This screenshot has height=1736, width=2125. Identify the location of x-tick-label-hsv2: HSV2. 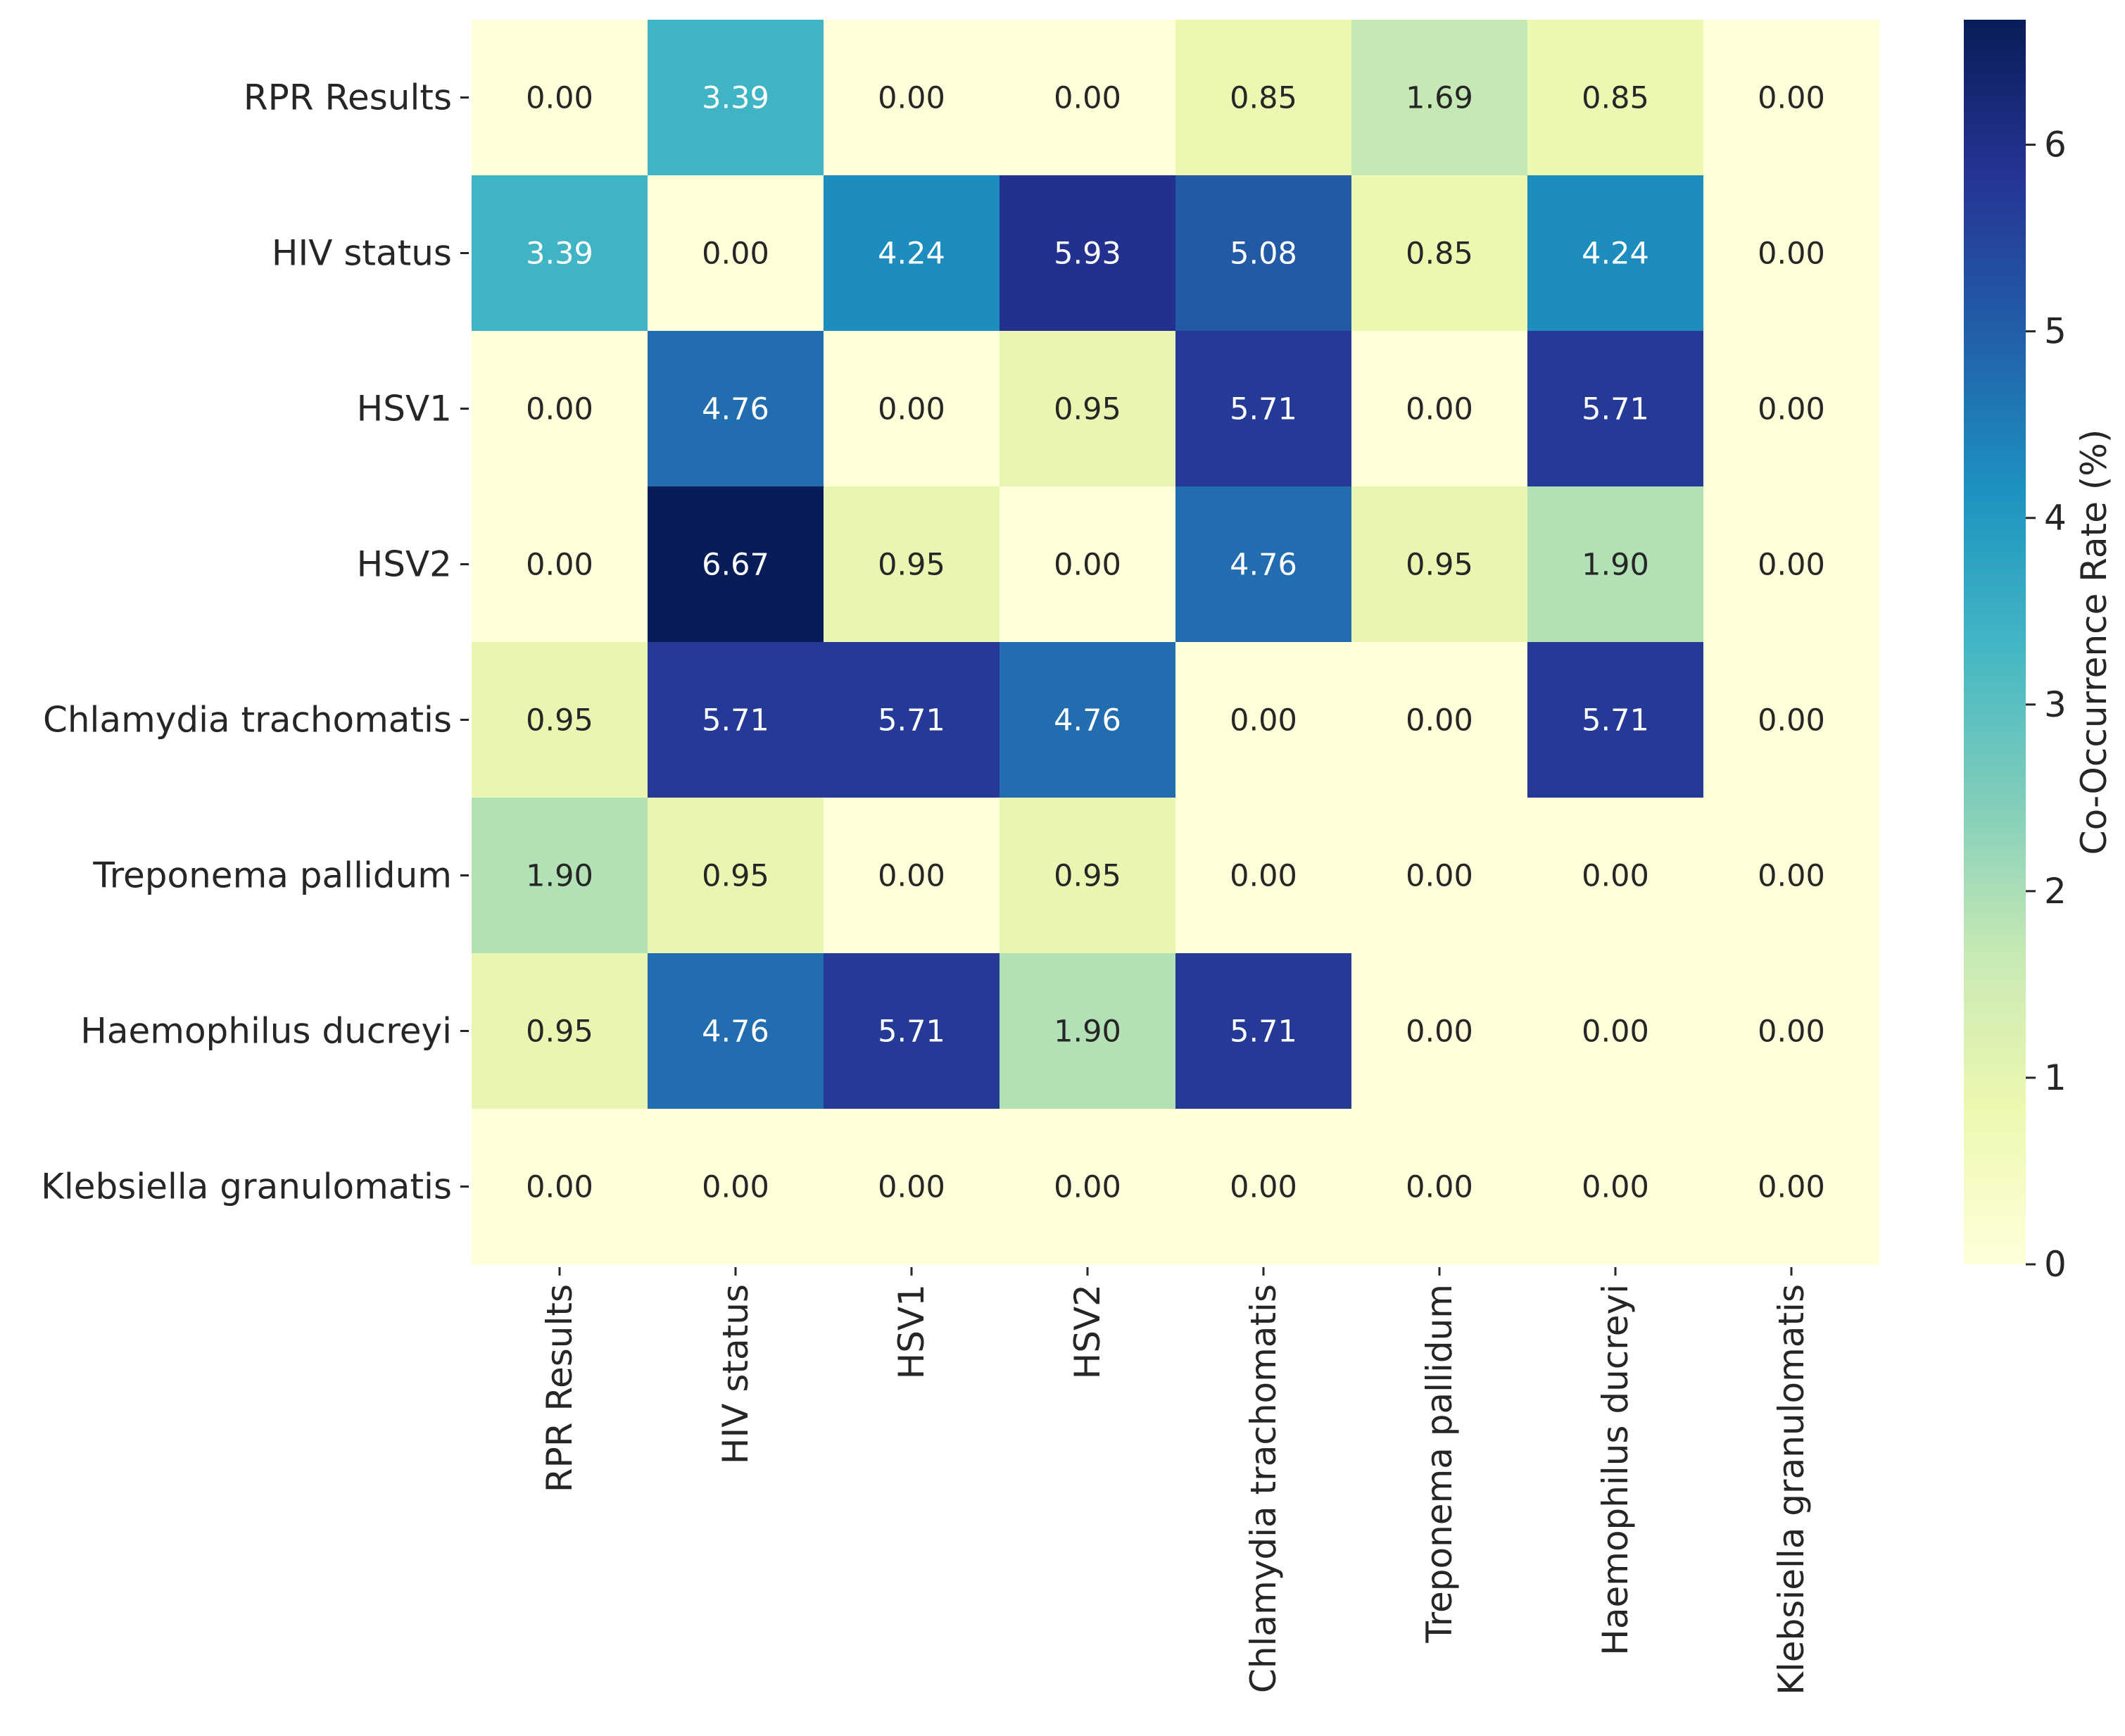
(1087, 1331).